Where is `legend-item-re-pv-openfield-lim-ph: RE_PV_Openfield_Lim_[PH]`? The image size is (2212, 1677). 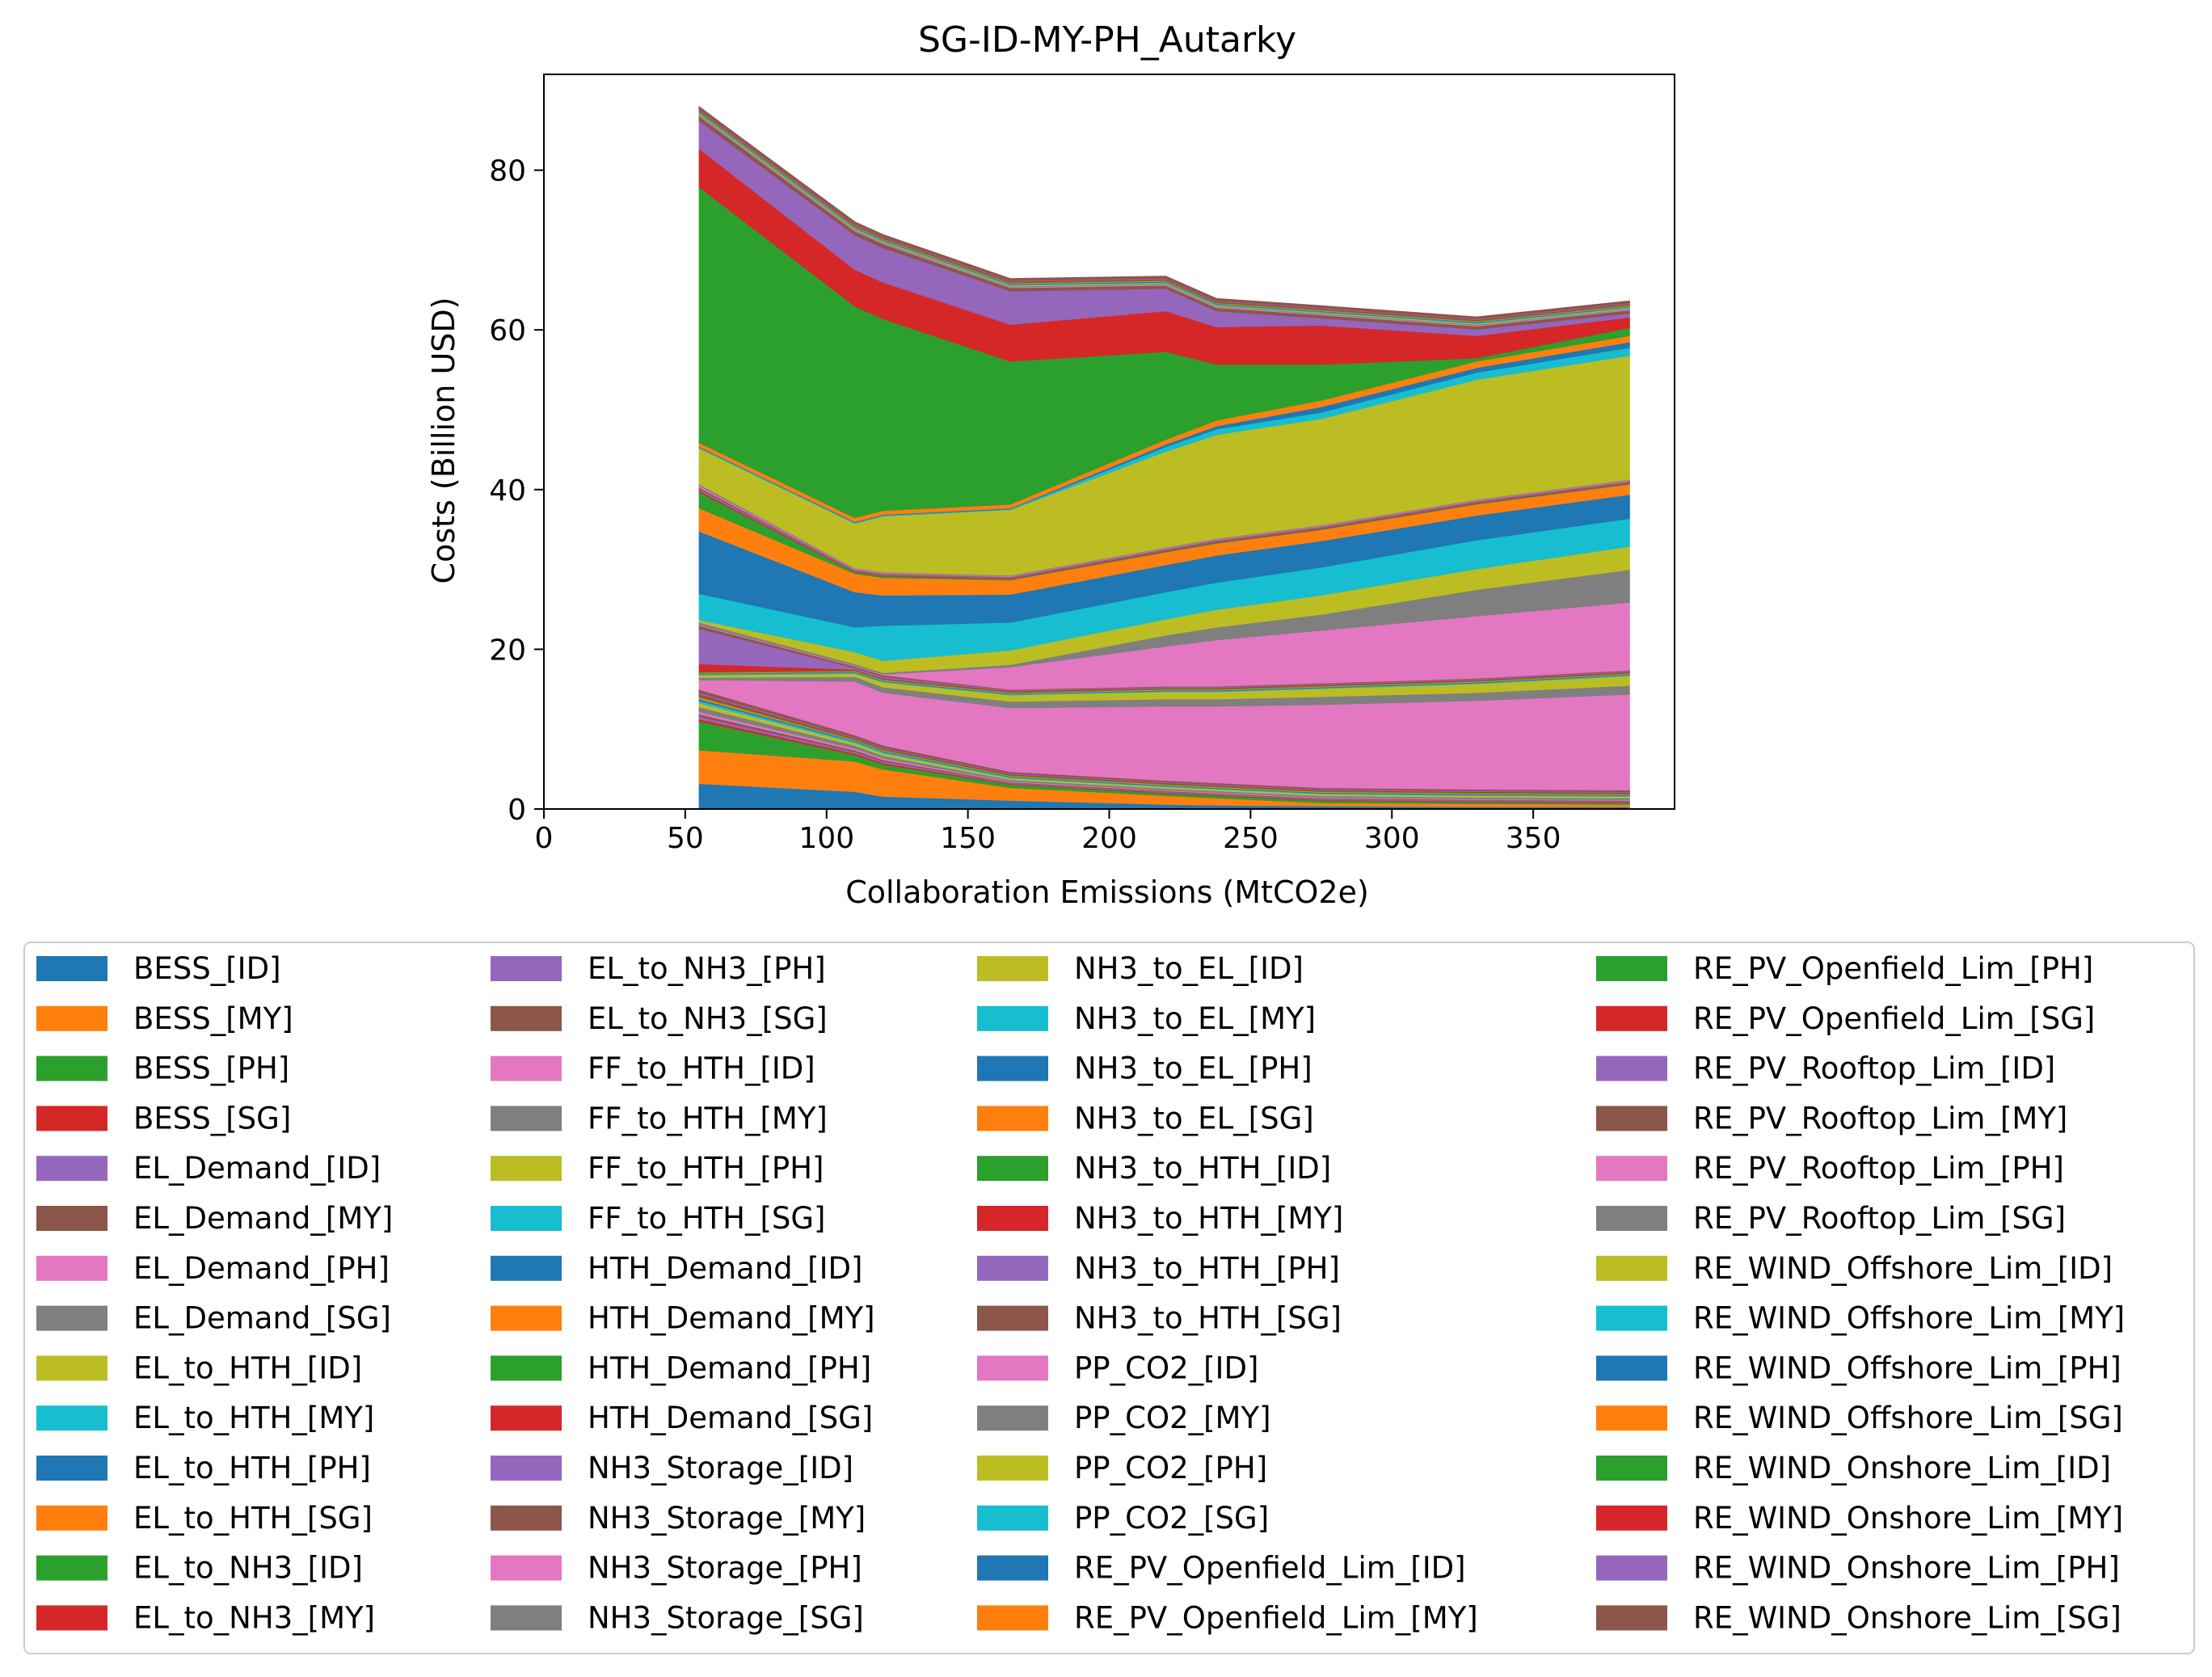
legend-item-re-pv-openfield-lim-ph: RE_PV_Openfield_Lim_[PH] is located at coordinates (1844, 969).